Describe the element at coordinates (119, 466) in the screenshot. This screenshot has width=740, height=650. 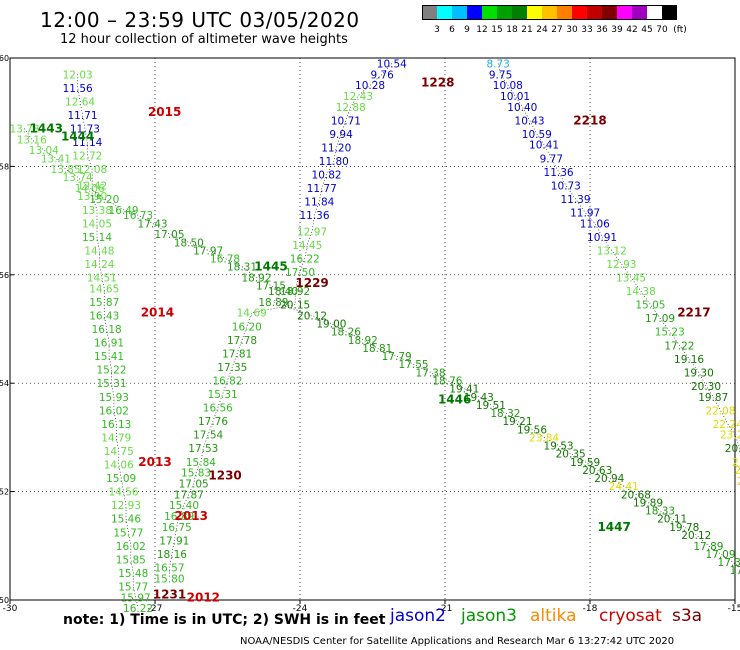
I see `wave-height-value: 14.06` at that location.